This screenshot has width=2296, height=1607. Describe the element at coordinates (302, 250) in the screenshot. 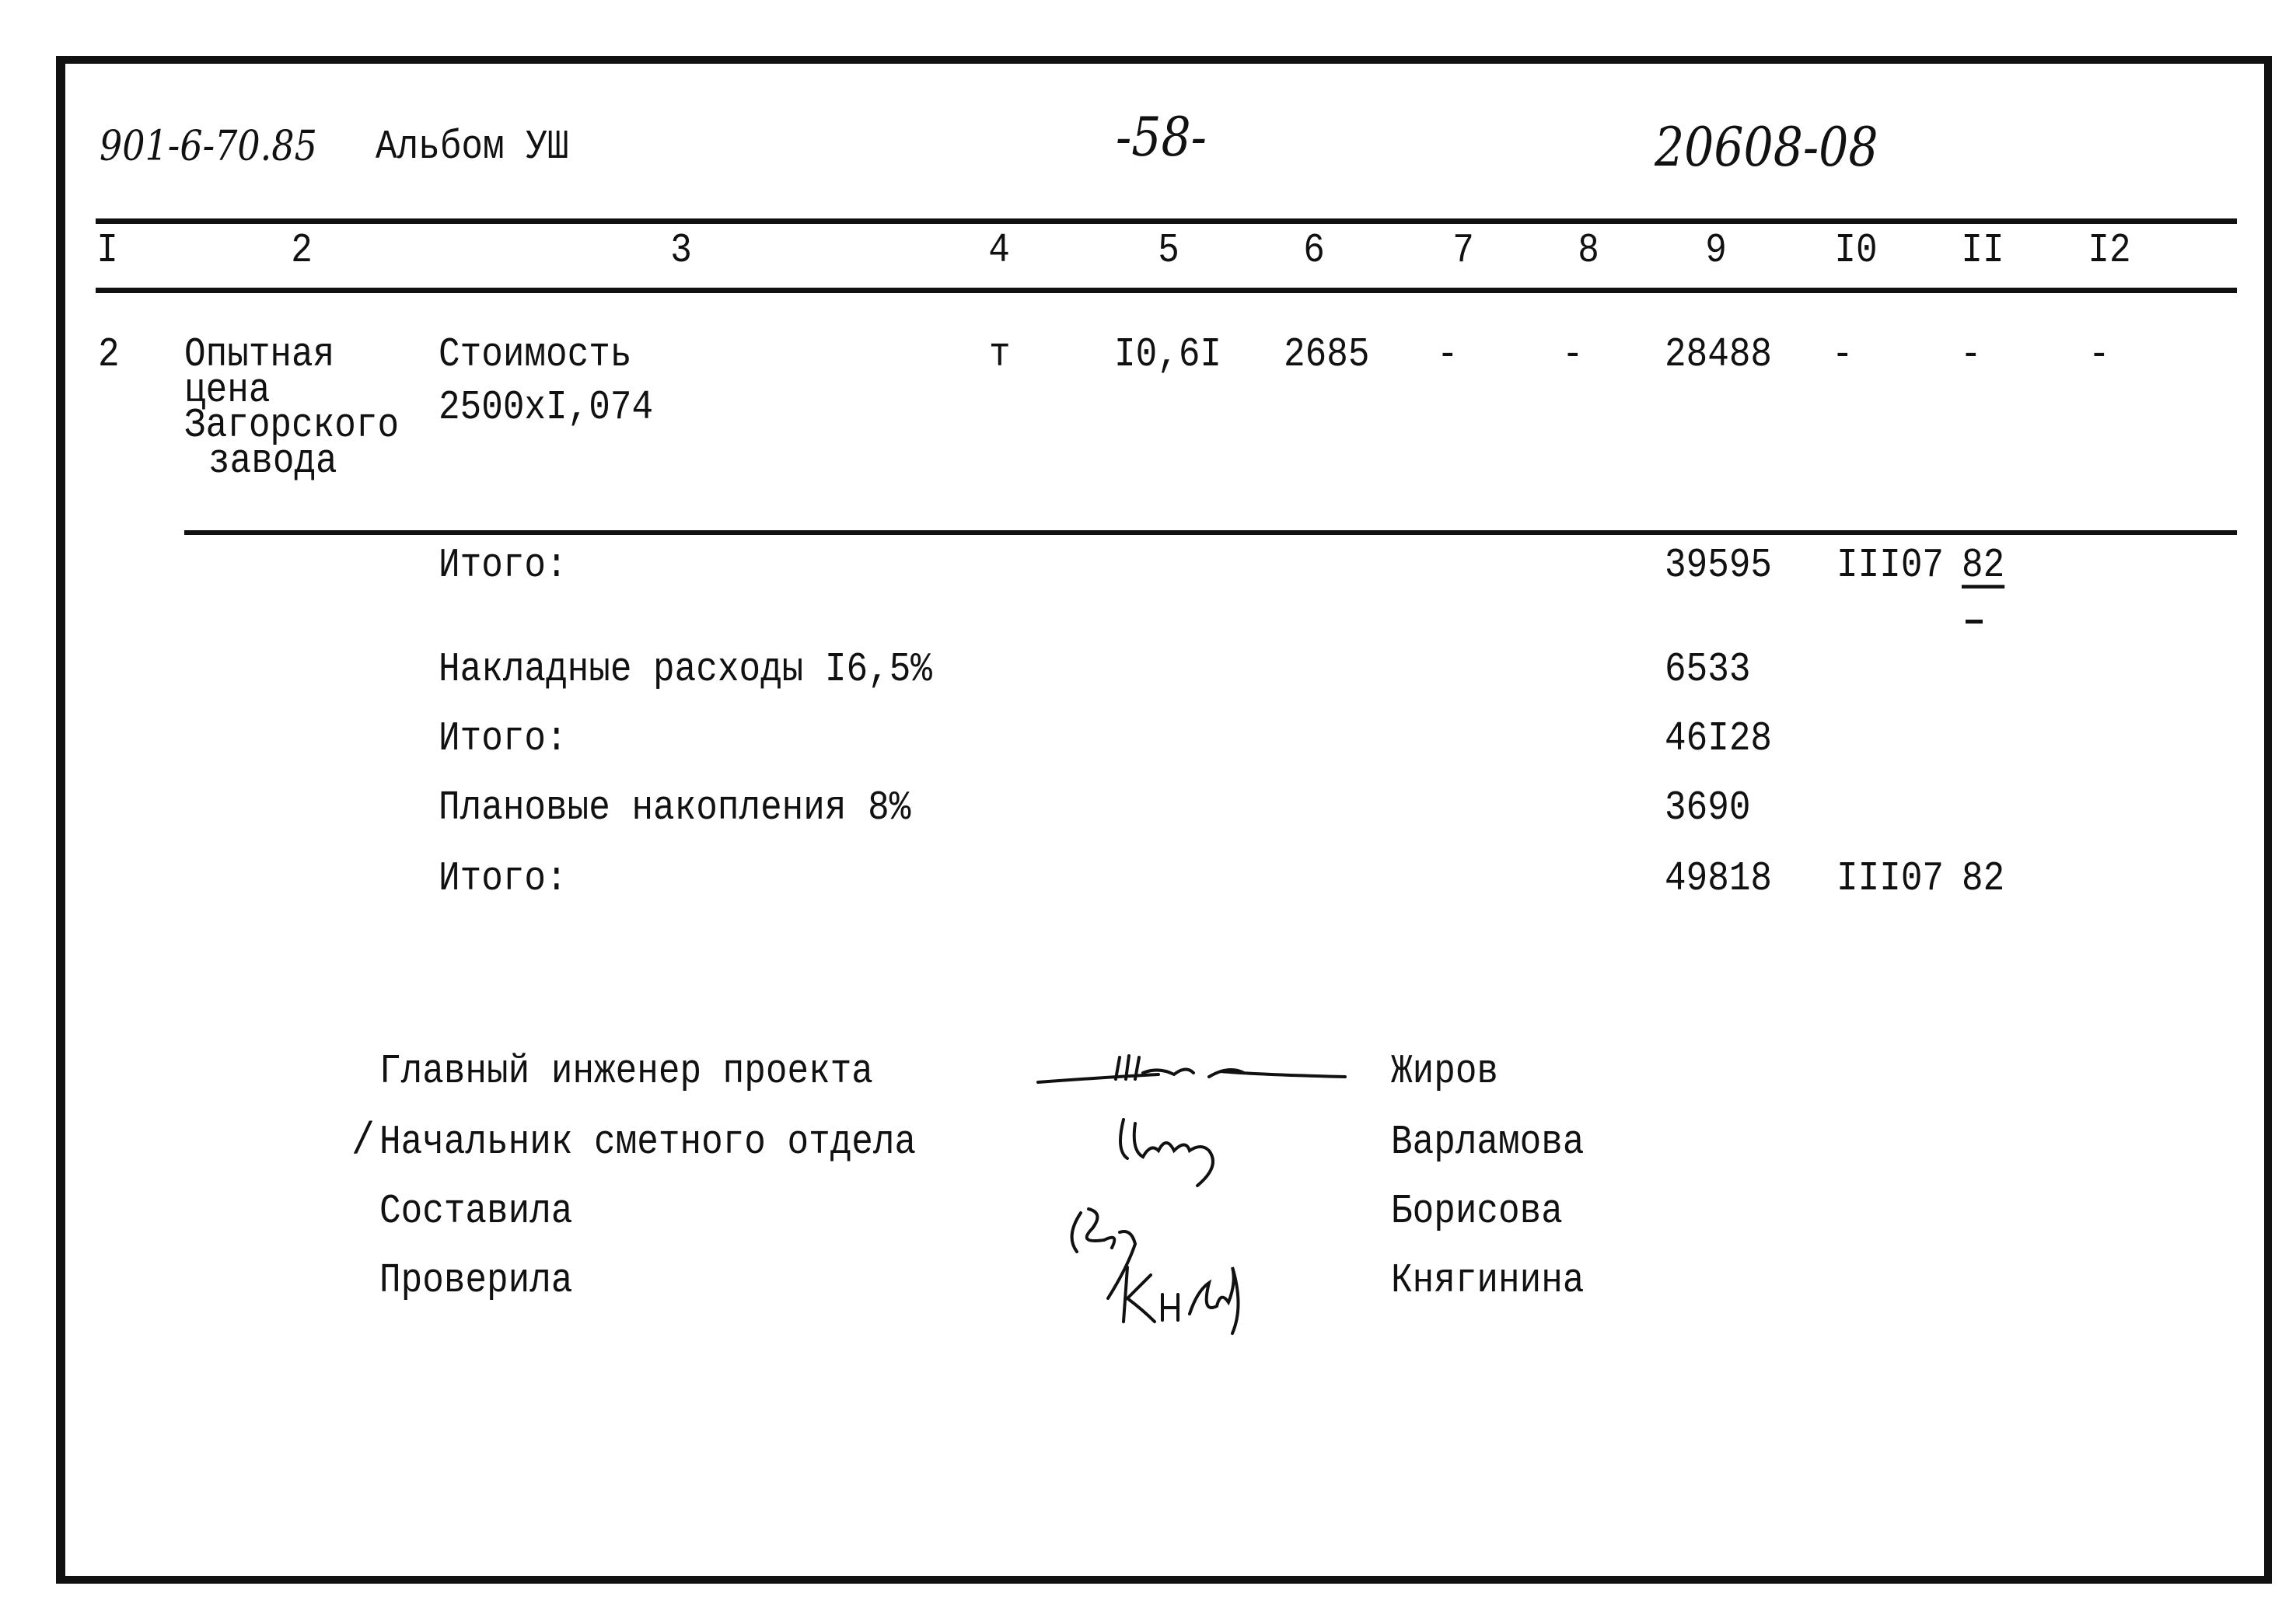

I see `col-header: 2` at that location.